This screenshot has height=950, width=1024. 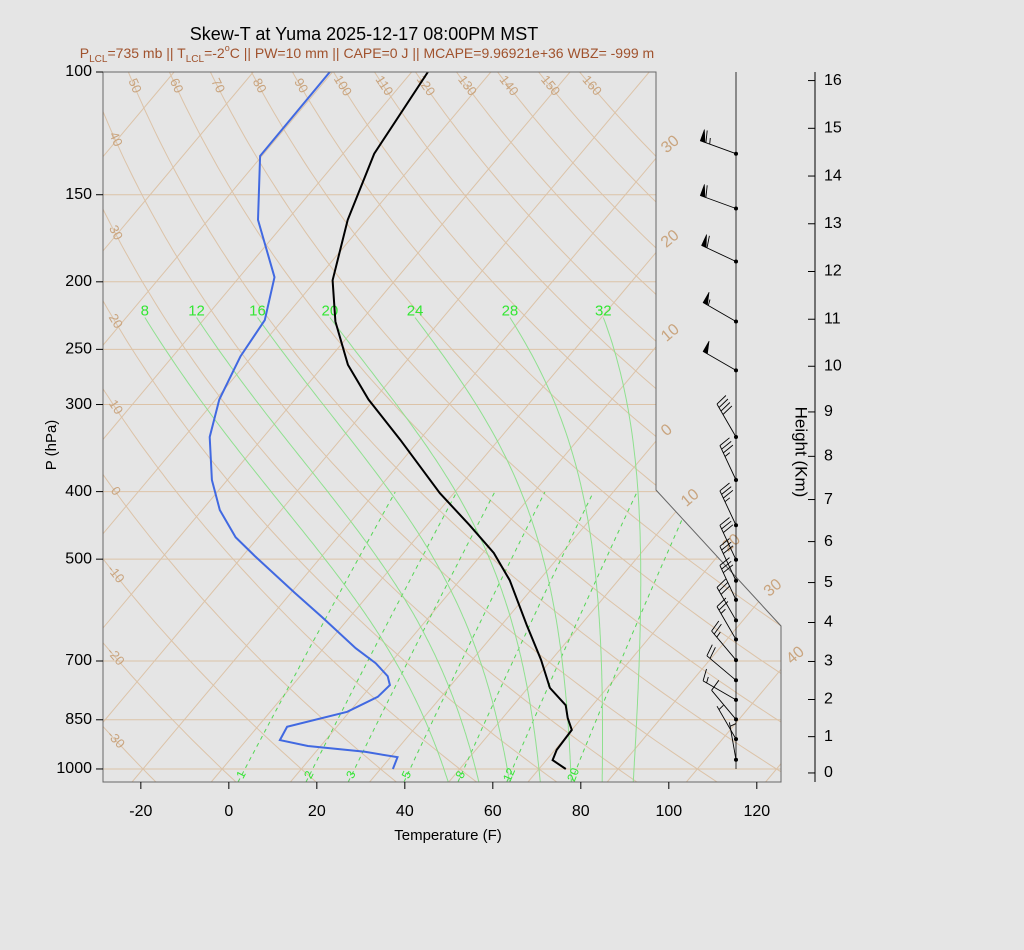 What do you see at coordinates (78, 558) in the screenshot?
I see `y-tick-label: 500` at bounding box center [78, 558].